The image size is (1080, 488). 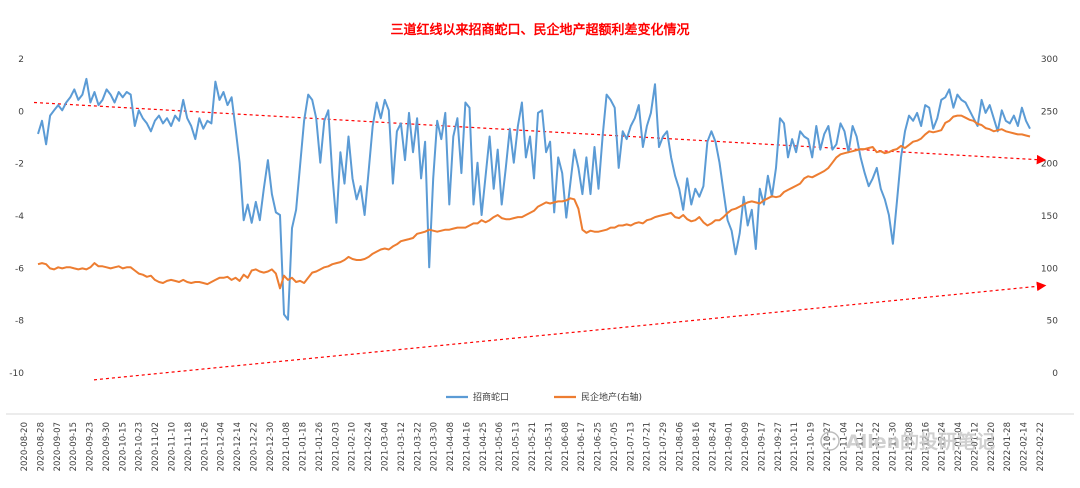 What do you see at coordinates (830, 441) in the screenshot?
I see `watermark-icon` at bounding box center [830, 441].